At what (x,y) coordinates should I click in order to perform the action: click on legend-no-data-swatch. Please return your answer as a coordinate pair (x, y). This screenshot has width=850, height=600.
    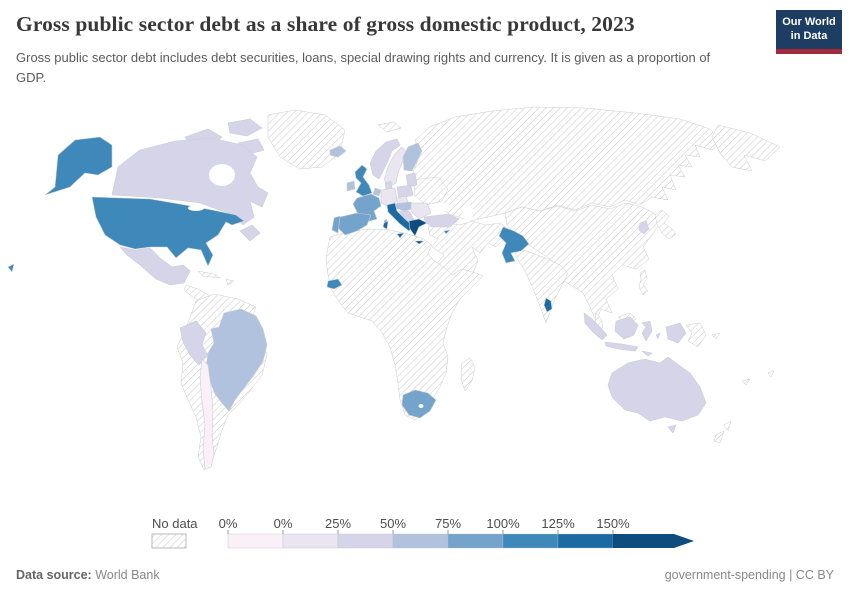
    Looking at the image, I should click on (169, 541).